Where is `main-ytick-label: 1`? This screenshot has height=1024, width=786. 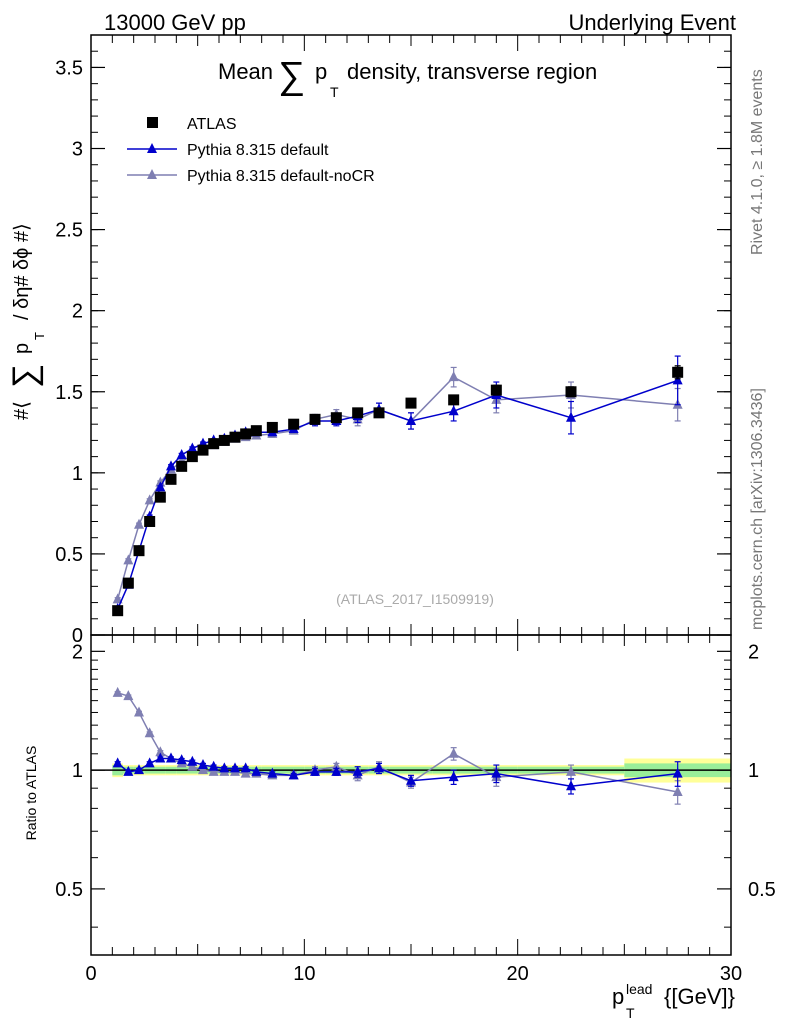 main-ytick-label: 1 is located at coordinates (77, 474).